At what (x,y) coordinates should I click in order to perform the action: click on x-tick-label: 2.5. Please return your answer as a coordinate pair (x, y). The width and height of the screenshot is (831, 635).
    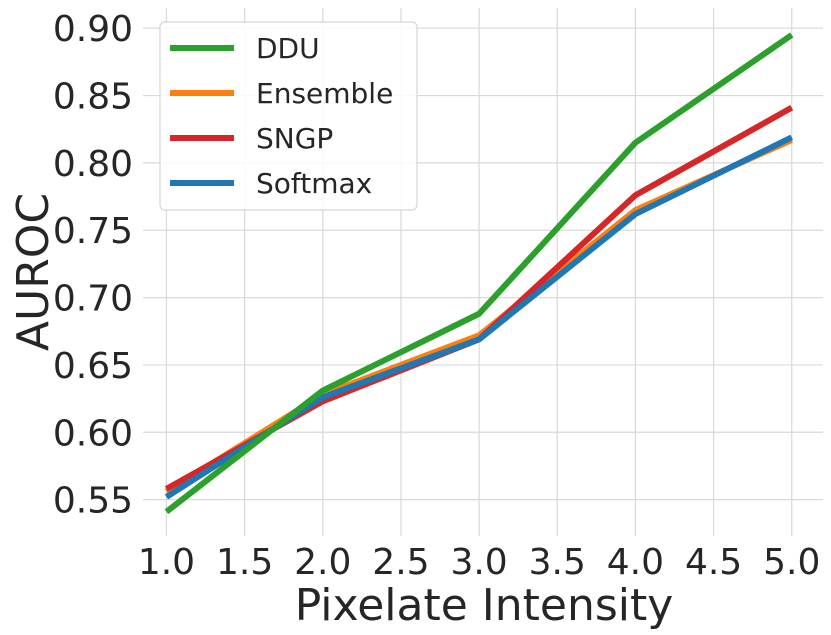
    Looking at the image, I should click on (400, 562).